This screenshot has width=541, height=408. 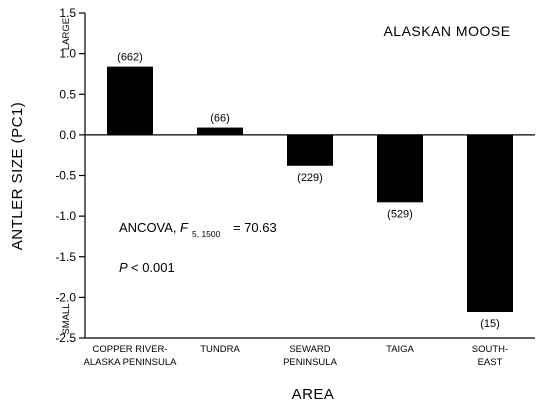 I want to click on n-label: (529), so click(x=400, y=214).